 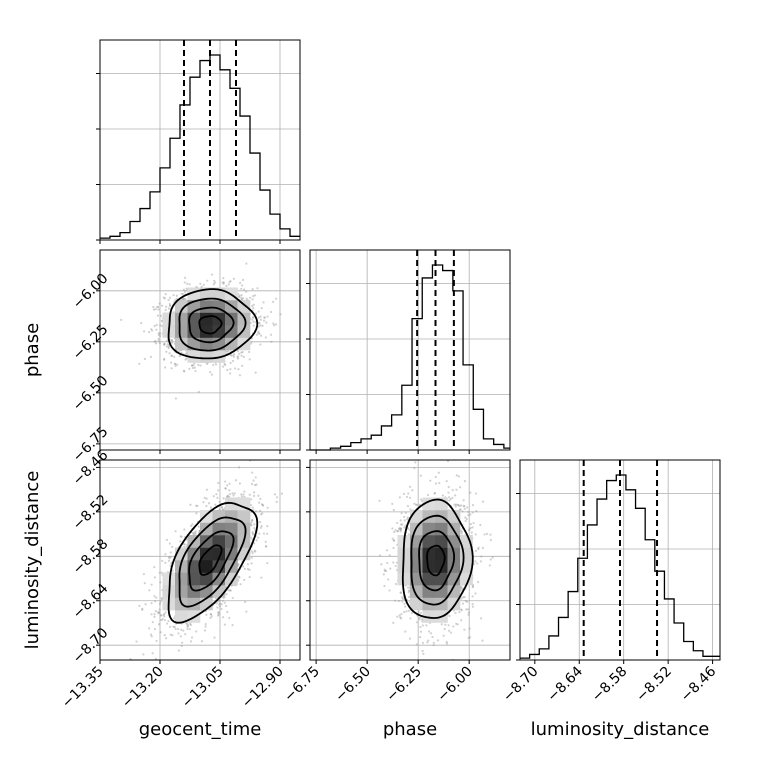 What do you see at coordinates (302, 685) in the screenshot?
I see `x-tick-label: −6.75` at bounding box center [302, 685].